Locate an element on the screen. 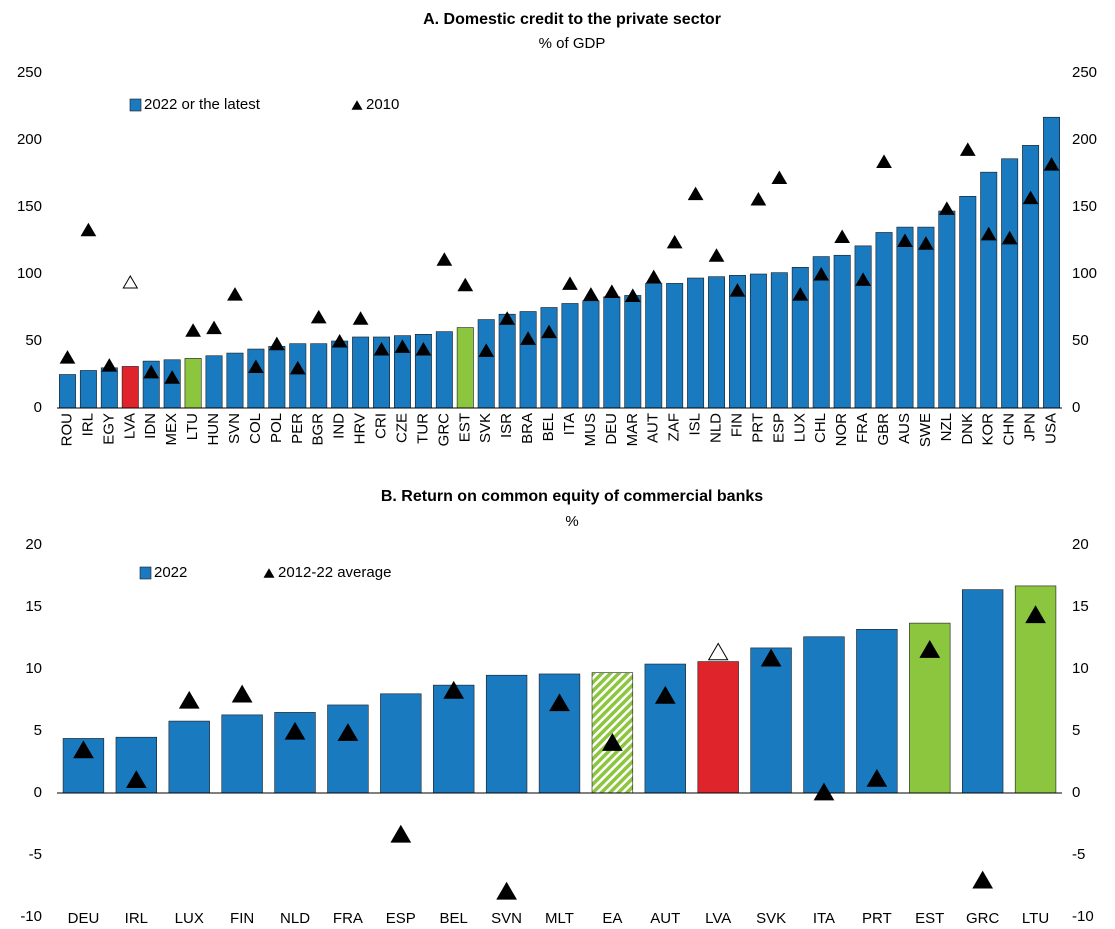 Image resolution: width=1115 pixels, height=929 pixels. chart-subtitle: % is located at coordinates (571, 521).